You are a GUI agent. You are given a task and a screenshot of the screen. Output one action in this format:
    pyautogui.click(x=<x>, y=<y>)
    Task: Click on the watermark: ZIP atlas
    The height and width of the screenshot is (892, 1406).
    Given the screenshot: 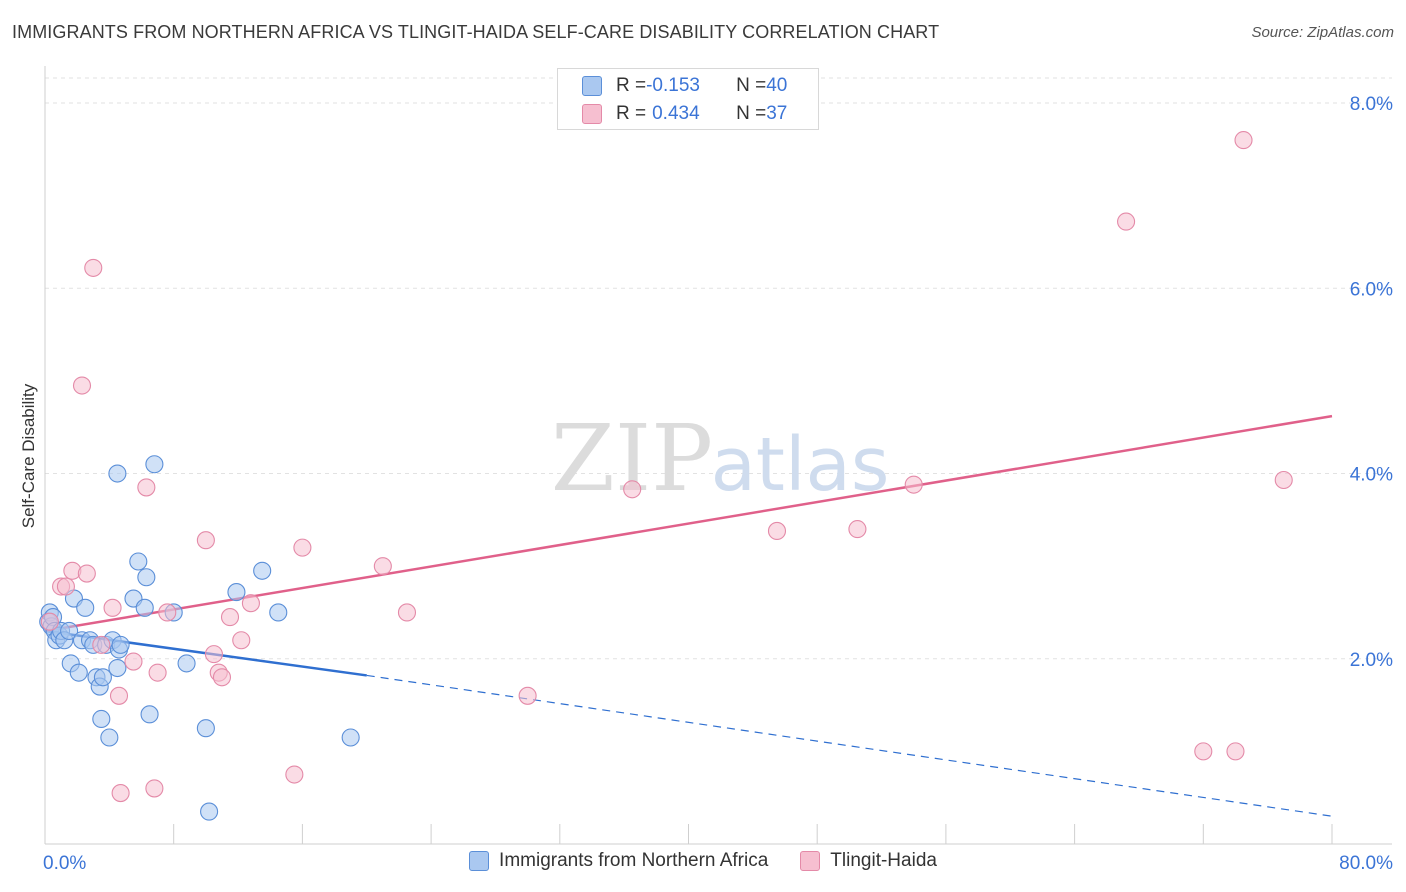 What is the action you would take?
    pyautogui.click(x=720, y=458)
    